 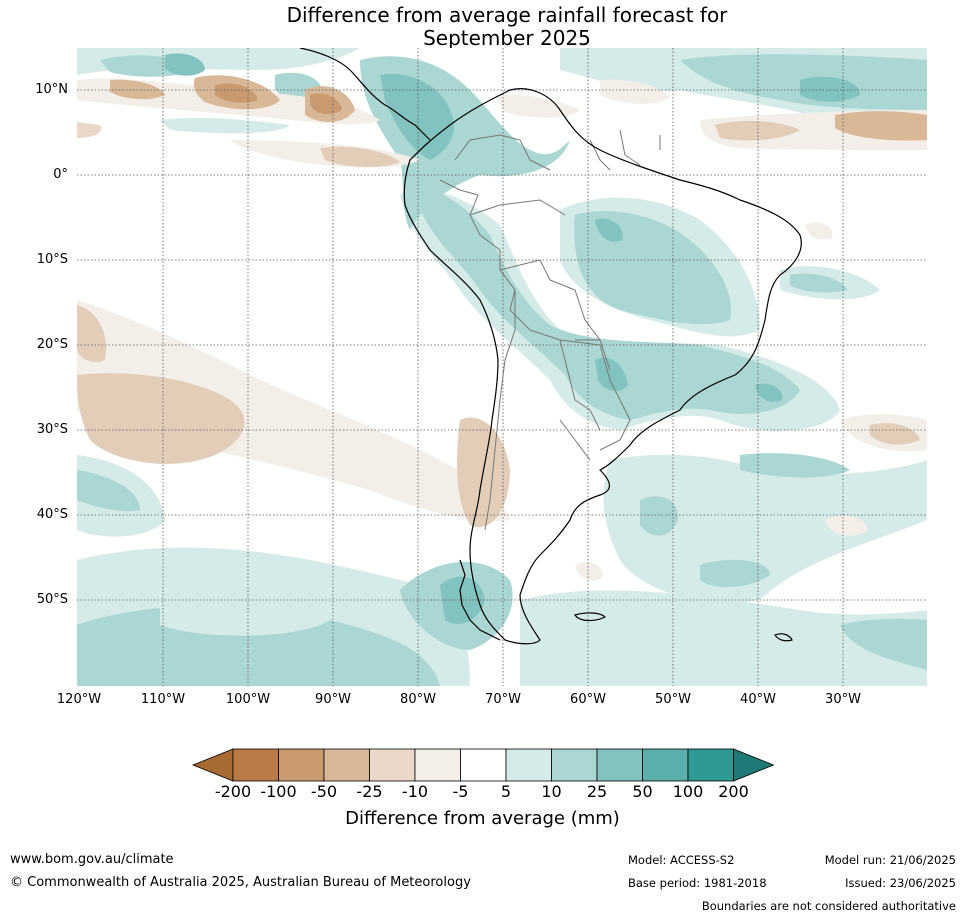 I want to click on footer-issued: Issued: 23/06/2025, so click(x=900, y=883).